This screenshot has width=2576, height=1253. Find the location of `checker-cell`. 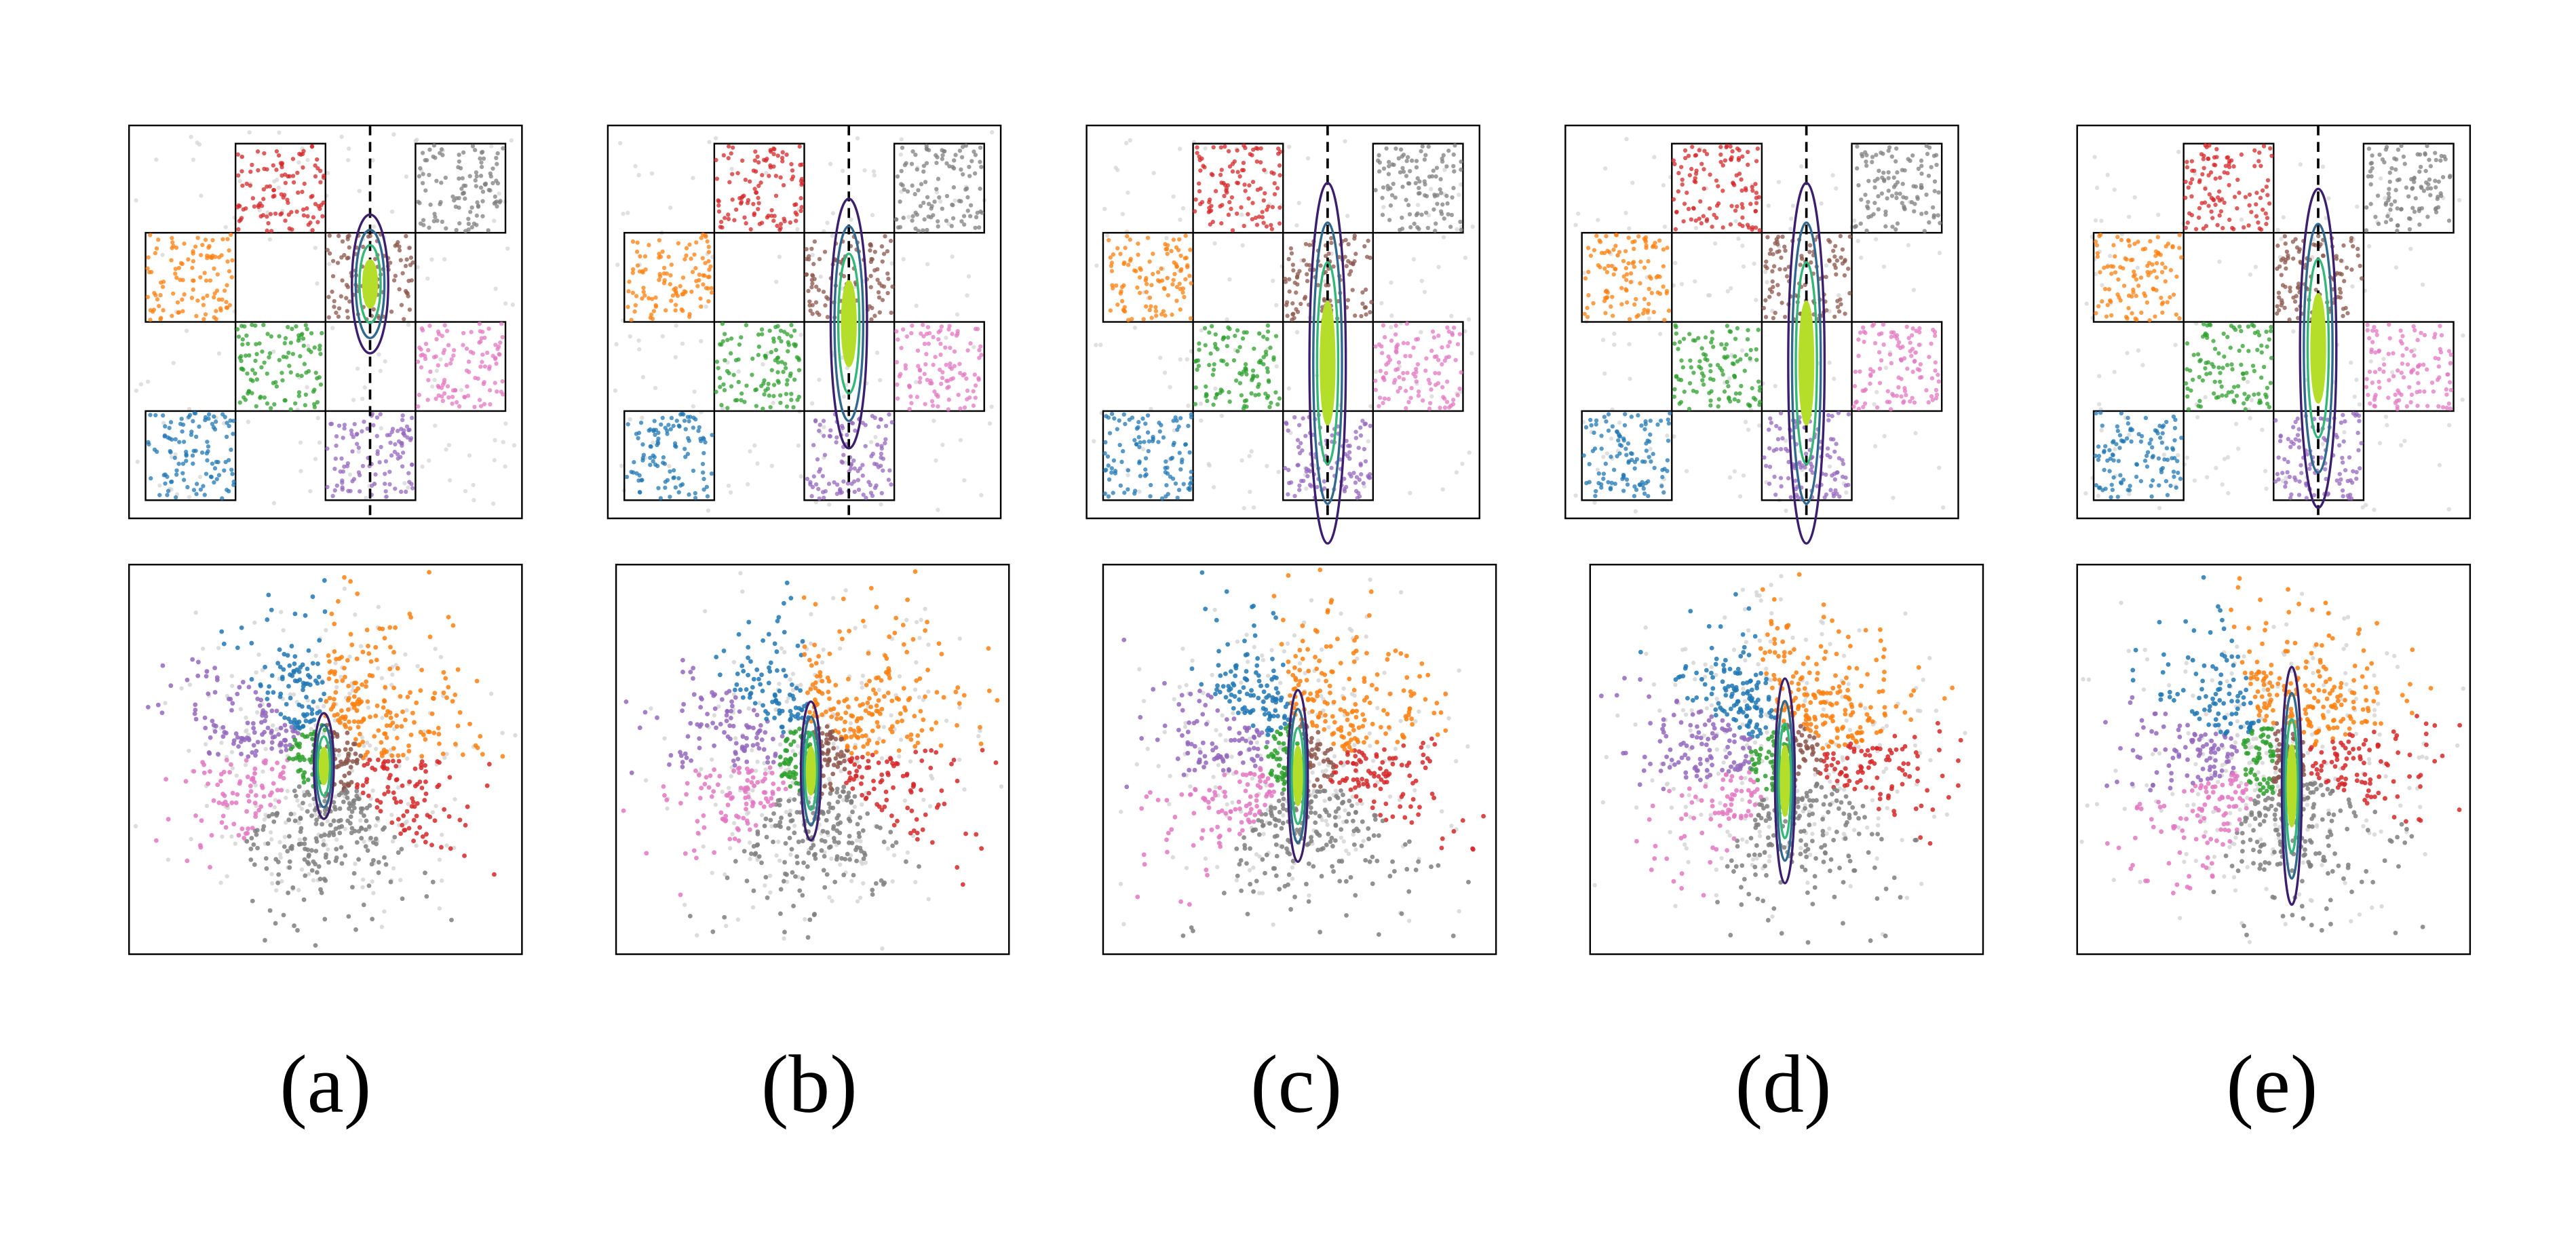

checker-cell is located at coordinates (191, 277).